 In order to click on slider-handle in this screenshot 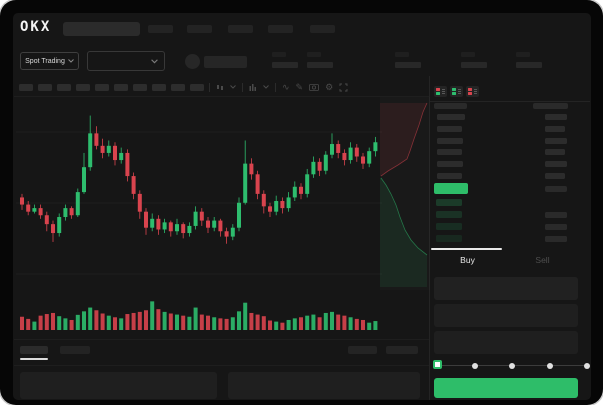, I will do `click(437, 364)`.